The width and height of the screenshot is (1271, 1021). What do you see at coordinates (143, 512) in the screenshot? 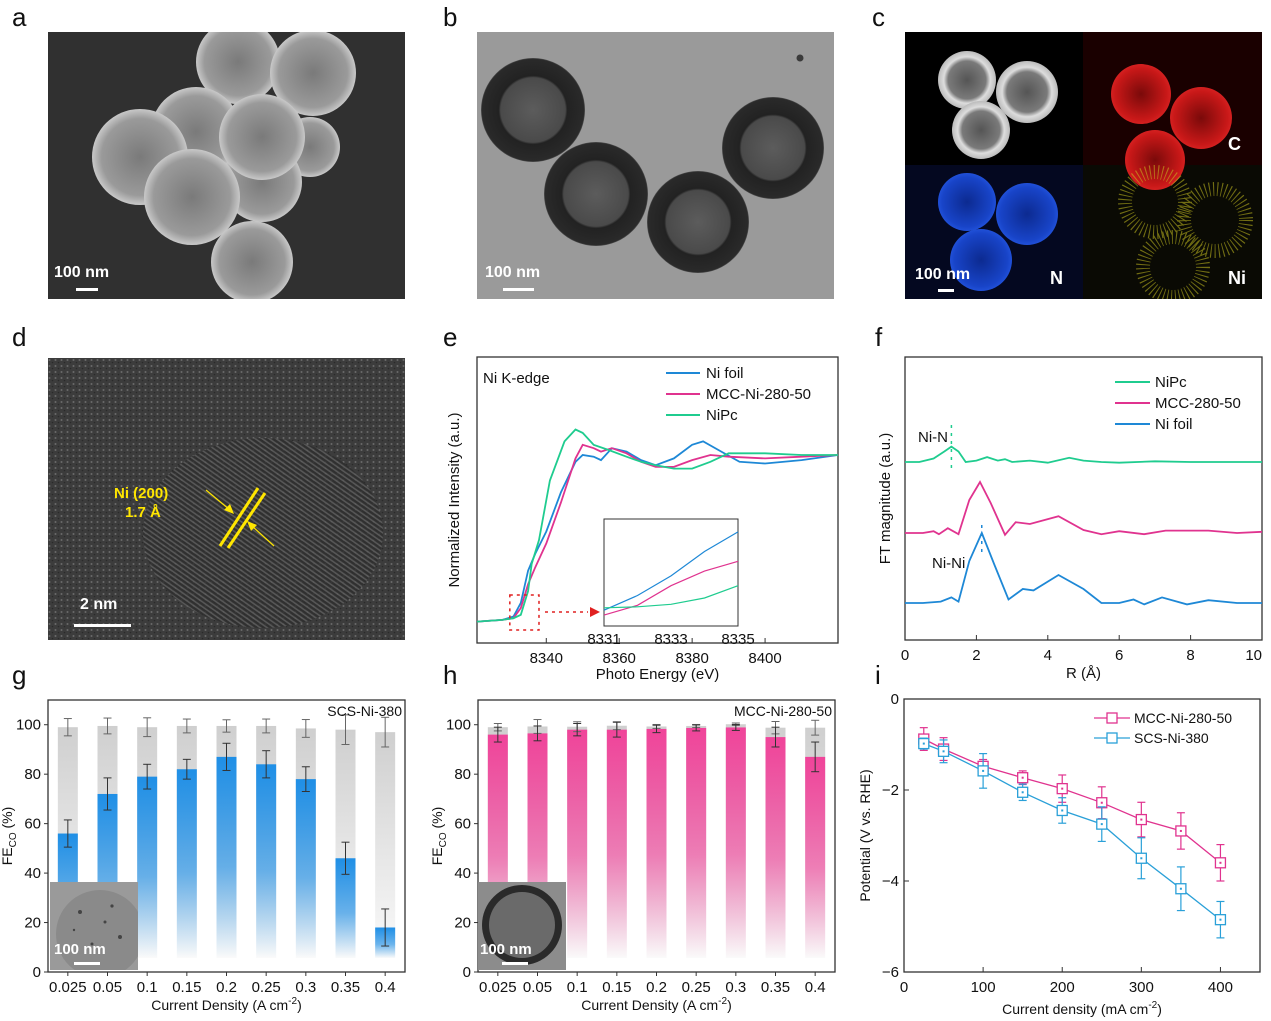
I see `lattice-spacing-label: 1.7 Å` at bounding box center [143, 512].